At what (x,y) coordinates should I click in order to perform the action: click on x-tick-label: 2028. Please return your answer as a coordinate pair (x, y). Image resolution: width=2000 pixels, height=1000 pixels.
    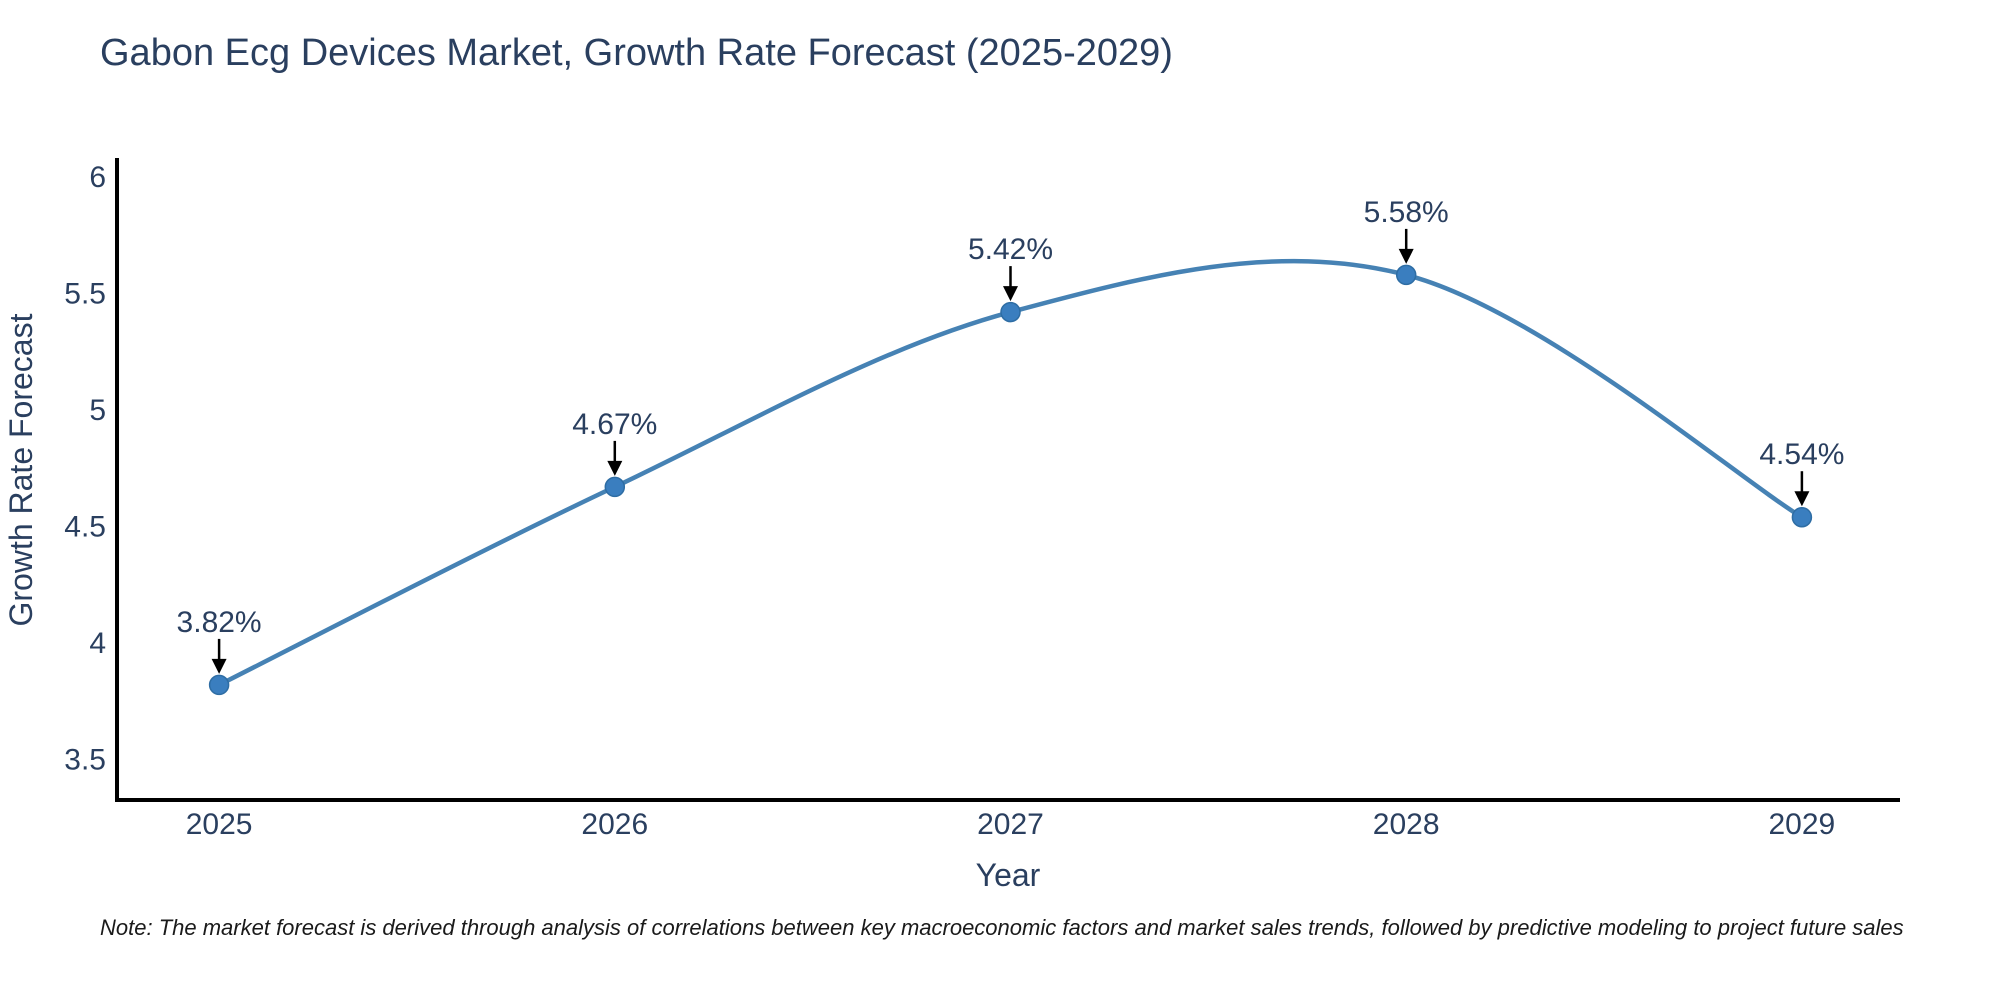
    Looking at the image, I should click on (1406, 824).